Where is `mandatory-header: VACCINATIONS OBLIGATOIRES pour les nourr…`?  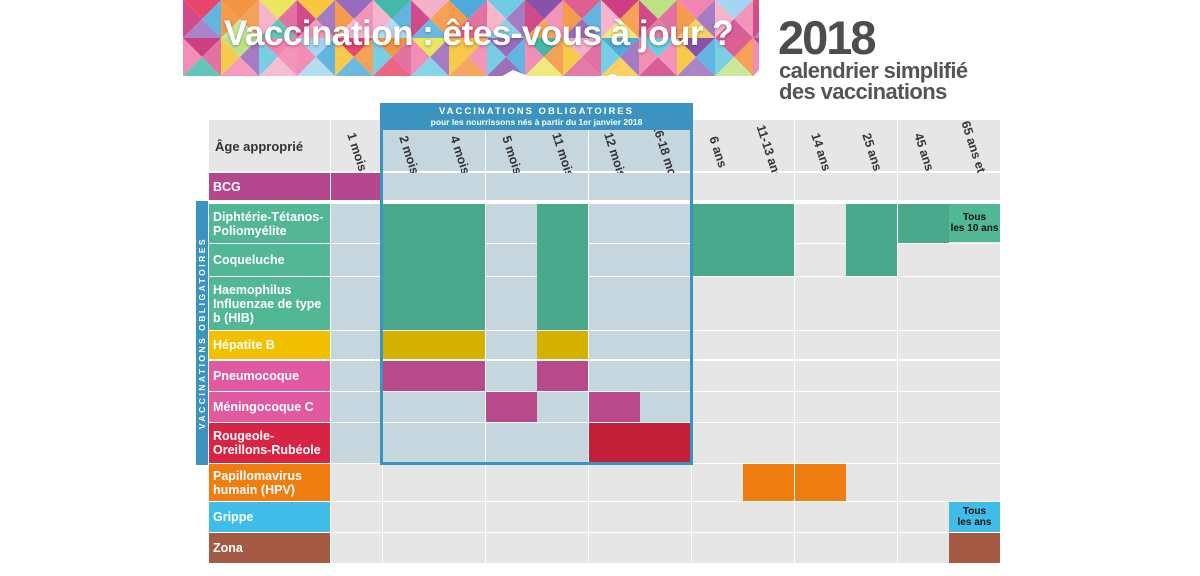 mandatory-header: VACCINATIONS OBLIGATOIRES pour les nourr… is located at coordinates (536, 116).